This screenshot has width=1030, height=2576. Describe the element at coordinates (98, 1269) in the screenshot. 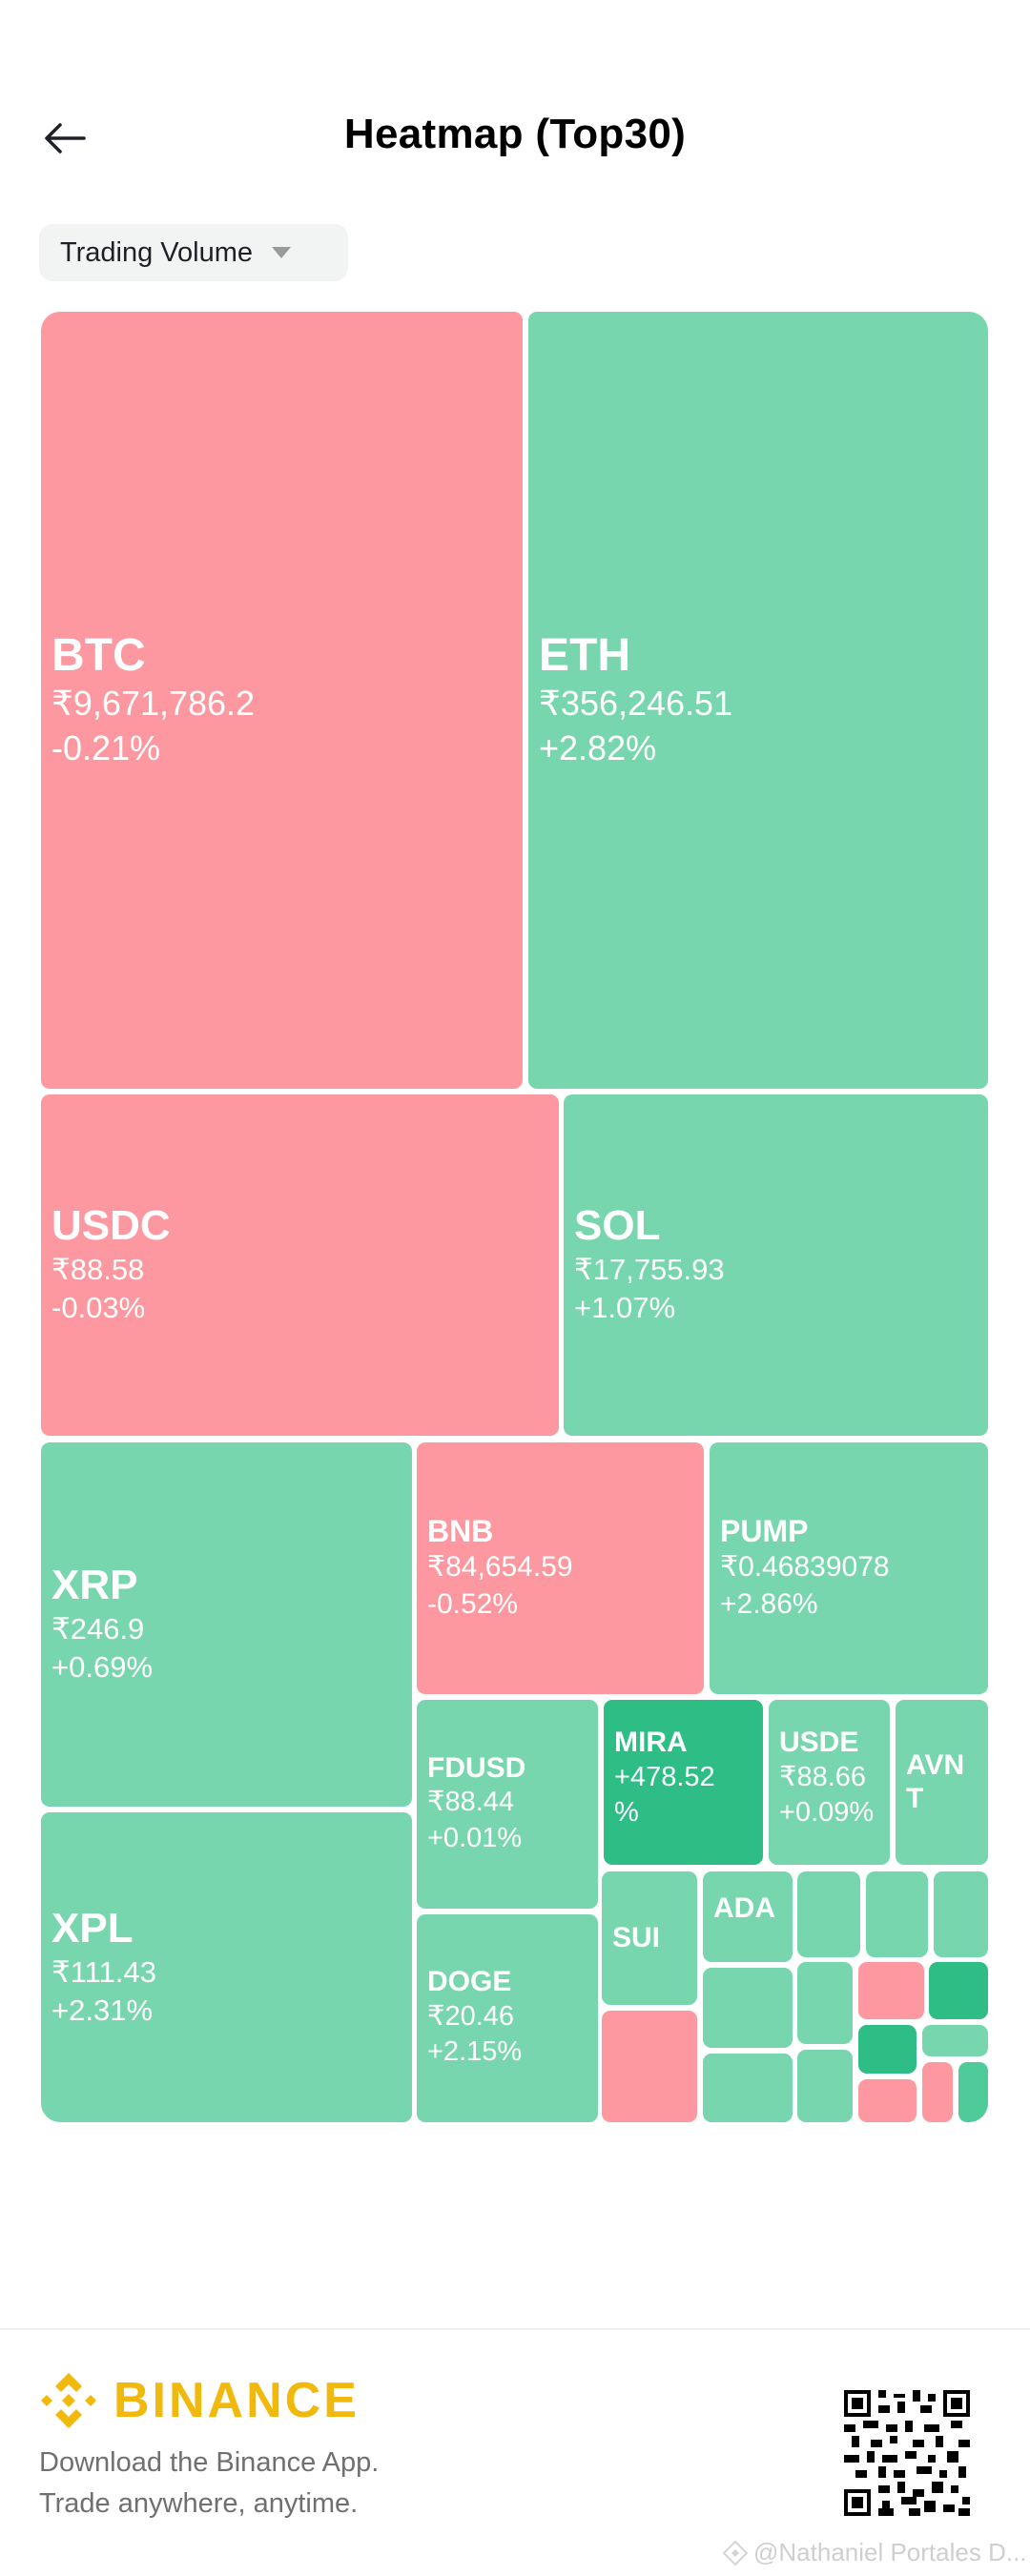

I see `tile-price: ₹88.58` at that location.